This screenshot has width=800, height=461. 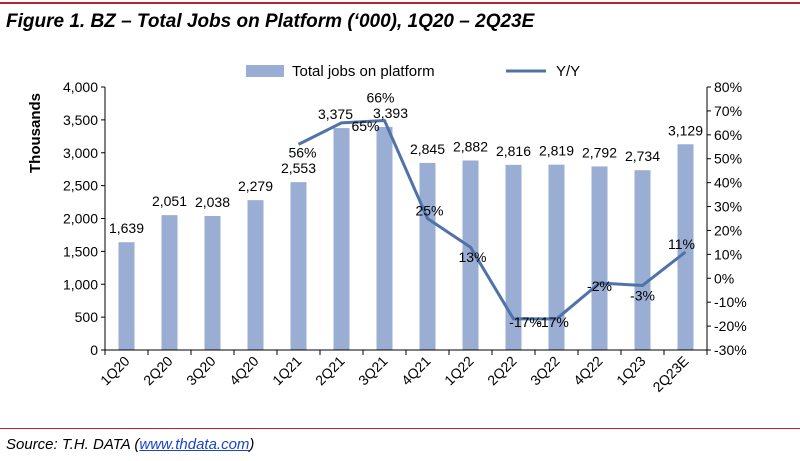 I want to click on yoy-value-label: -3%, so click(x=642, y=295).